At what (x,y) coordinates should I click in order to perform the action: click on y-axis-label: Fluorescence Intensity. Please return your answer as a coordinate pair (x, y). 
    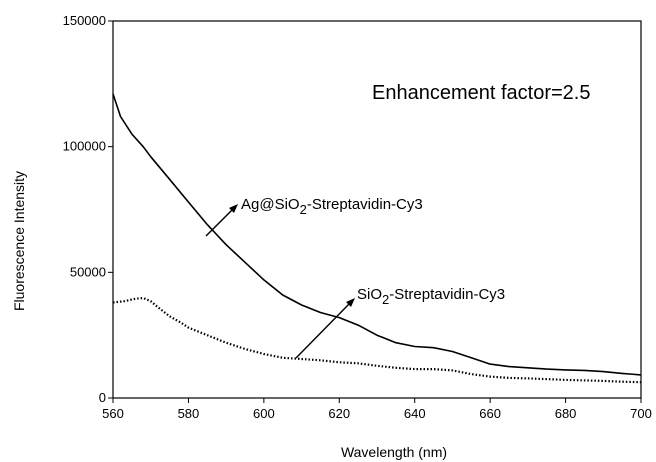
    Looking at the image, I should click on (19, 241).